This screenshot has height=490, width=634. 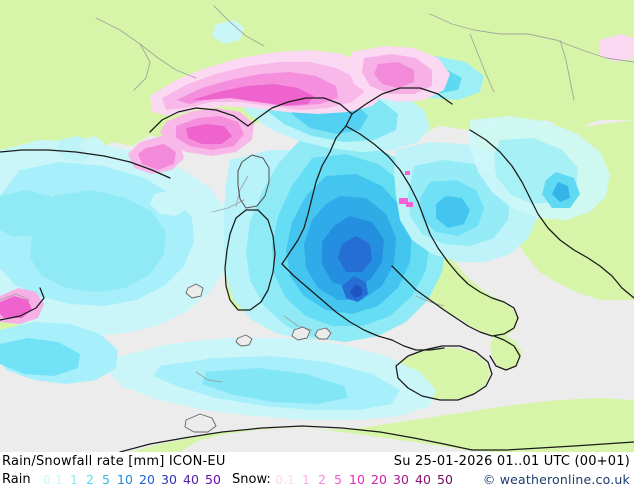 What do you see at coordinates (90, 479) in the screenshot?
I see `rain-scale-step-2: 2` at bounding box center [90, 479].